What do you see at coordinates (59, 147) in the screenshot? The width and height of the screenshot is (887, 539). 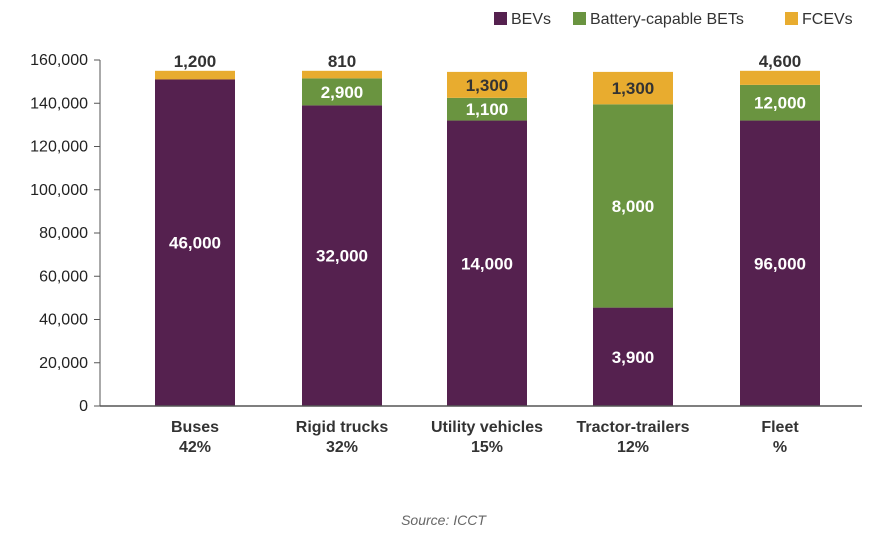 I see `y-tick-label: 120,000` at bounding box center [59, 147].